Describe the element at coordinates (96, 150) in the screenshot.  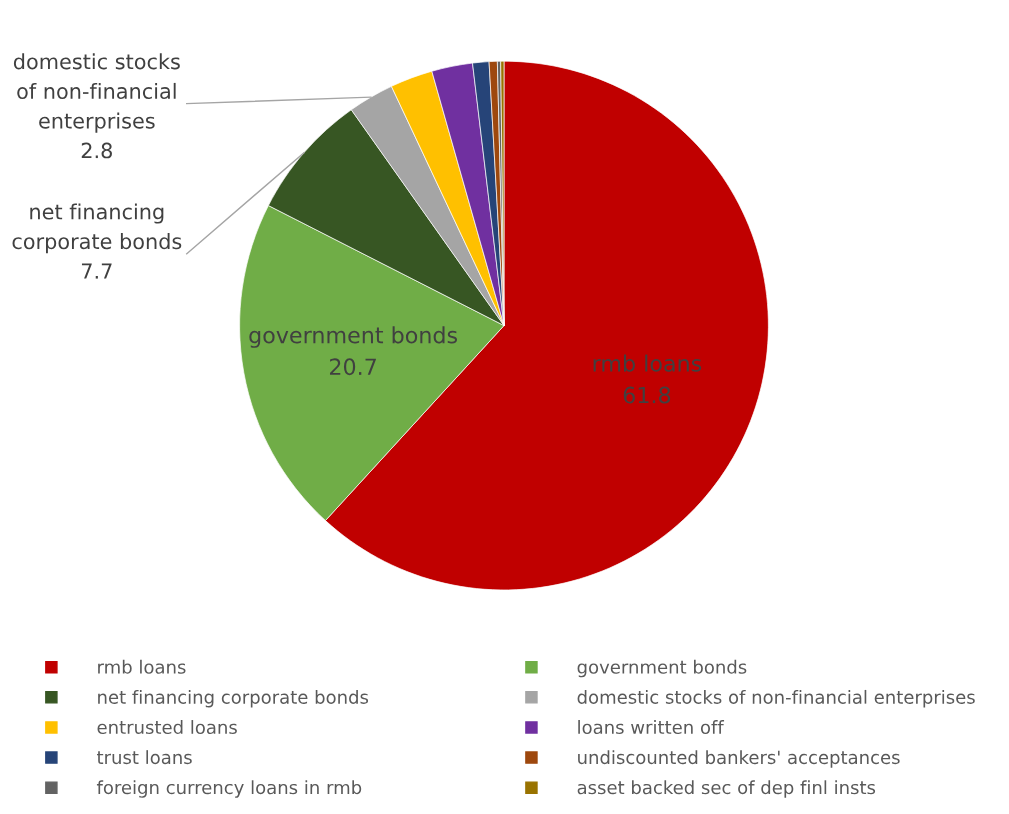
I see `data-label: 2.8` at that location.